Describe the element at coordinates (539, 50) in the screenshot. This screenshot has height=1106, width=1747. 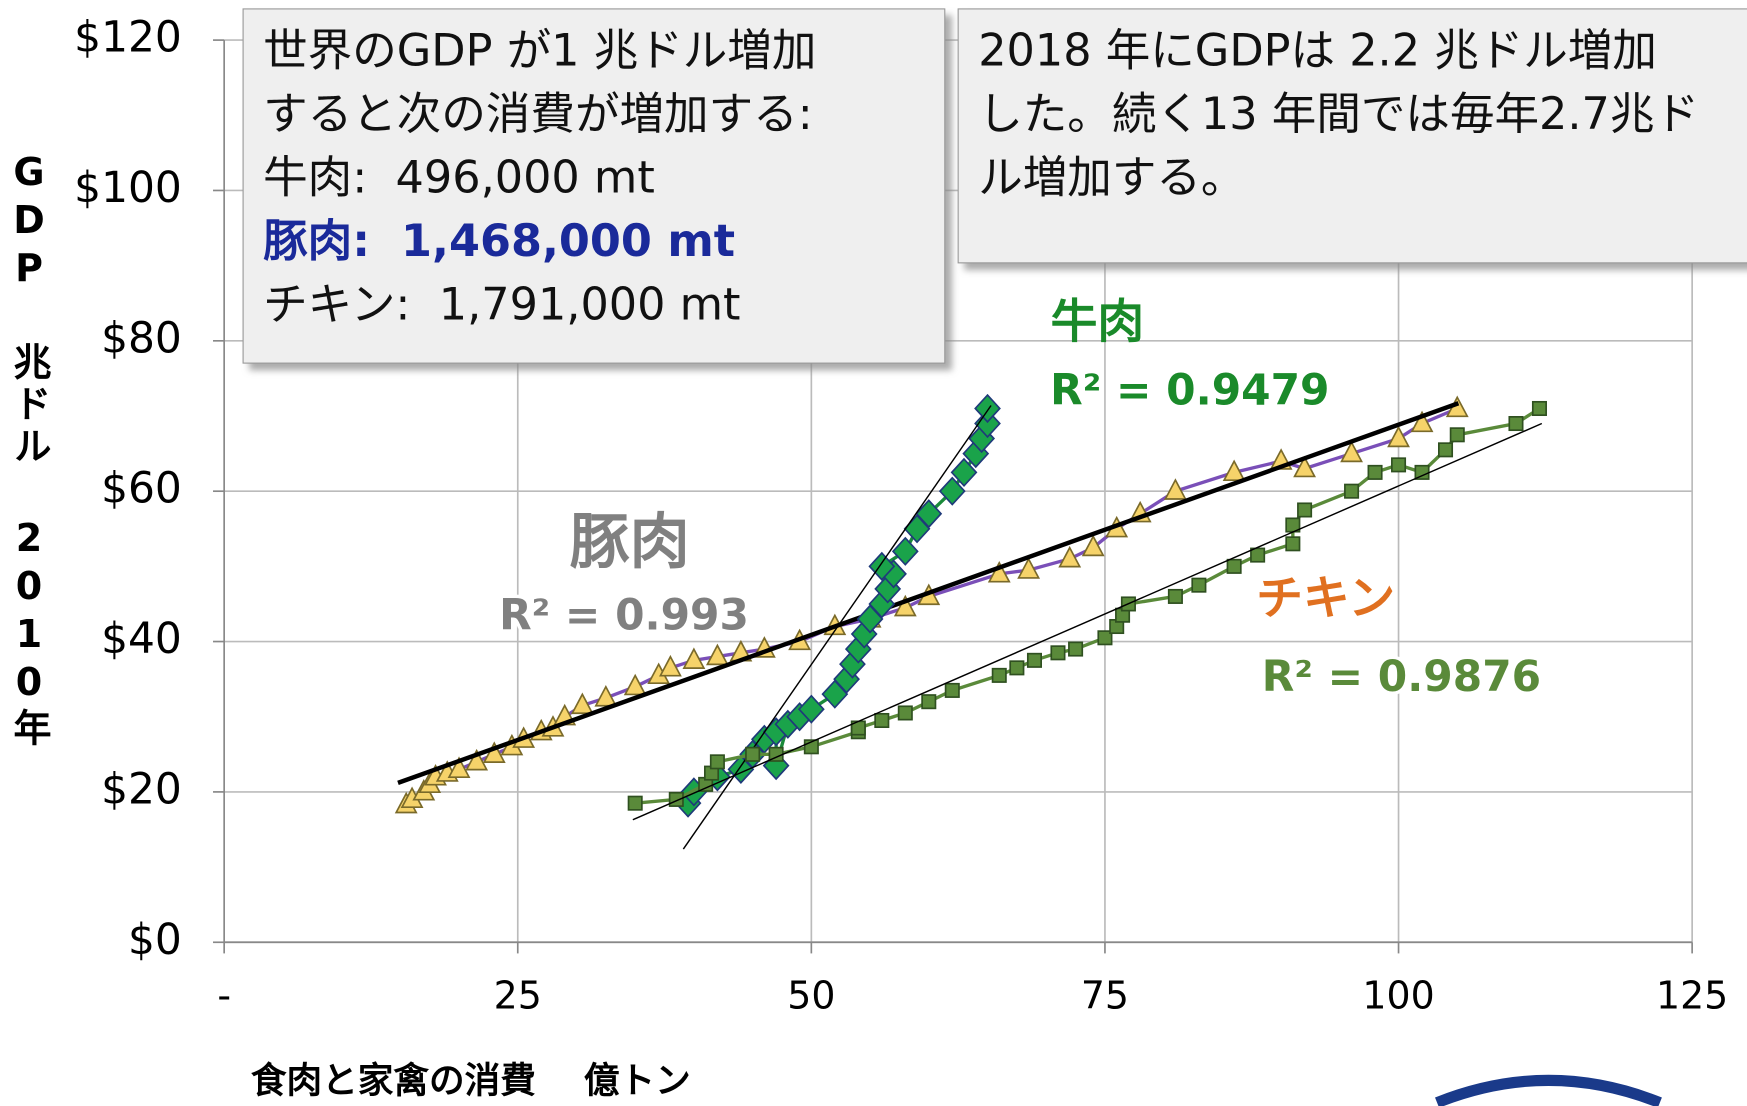
I see `note-line: 世界のGDP が1 兆ドル増加` at that location.